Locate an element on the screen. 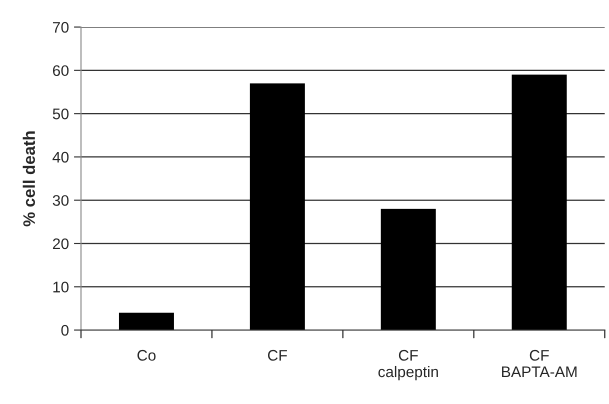  x-tick-label: CF BAPTA-AM is located at coordinates (539, 364).